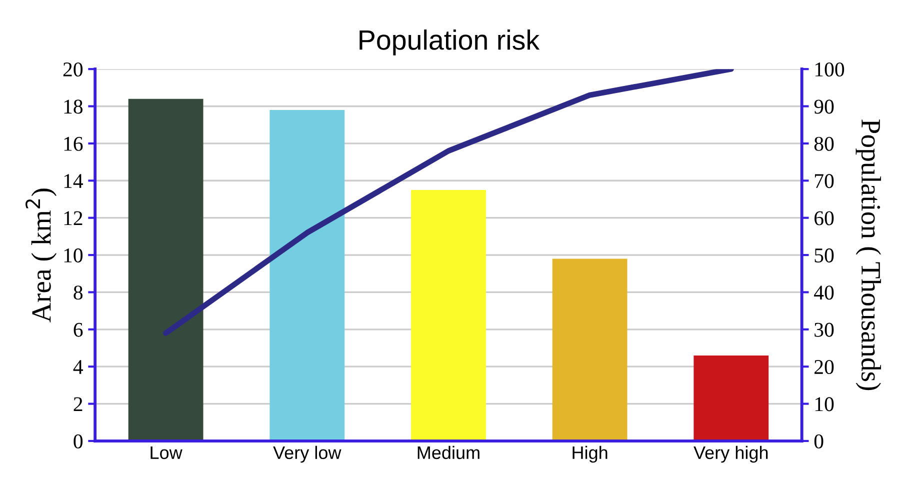 This screenshot has width=906, height=483. I want to click on y2-tick-label: 70, so click(824, 181).